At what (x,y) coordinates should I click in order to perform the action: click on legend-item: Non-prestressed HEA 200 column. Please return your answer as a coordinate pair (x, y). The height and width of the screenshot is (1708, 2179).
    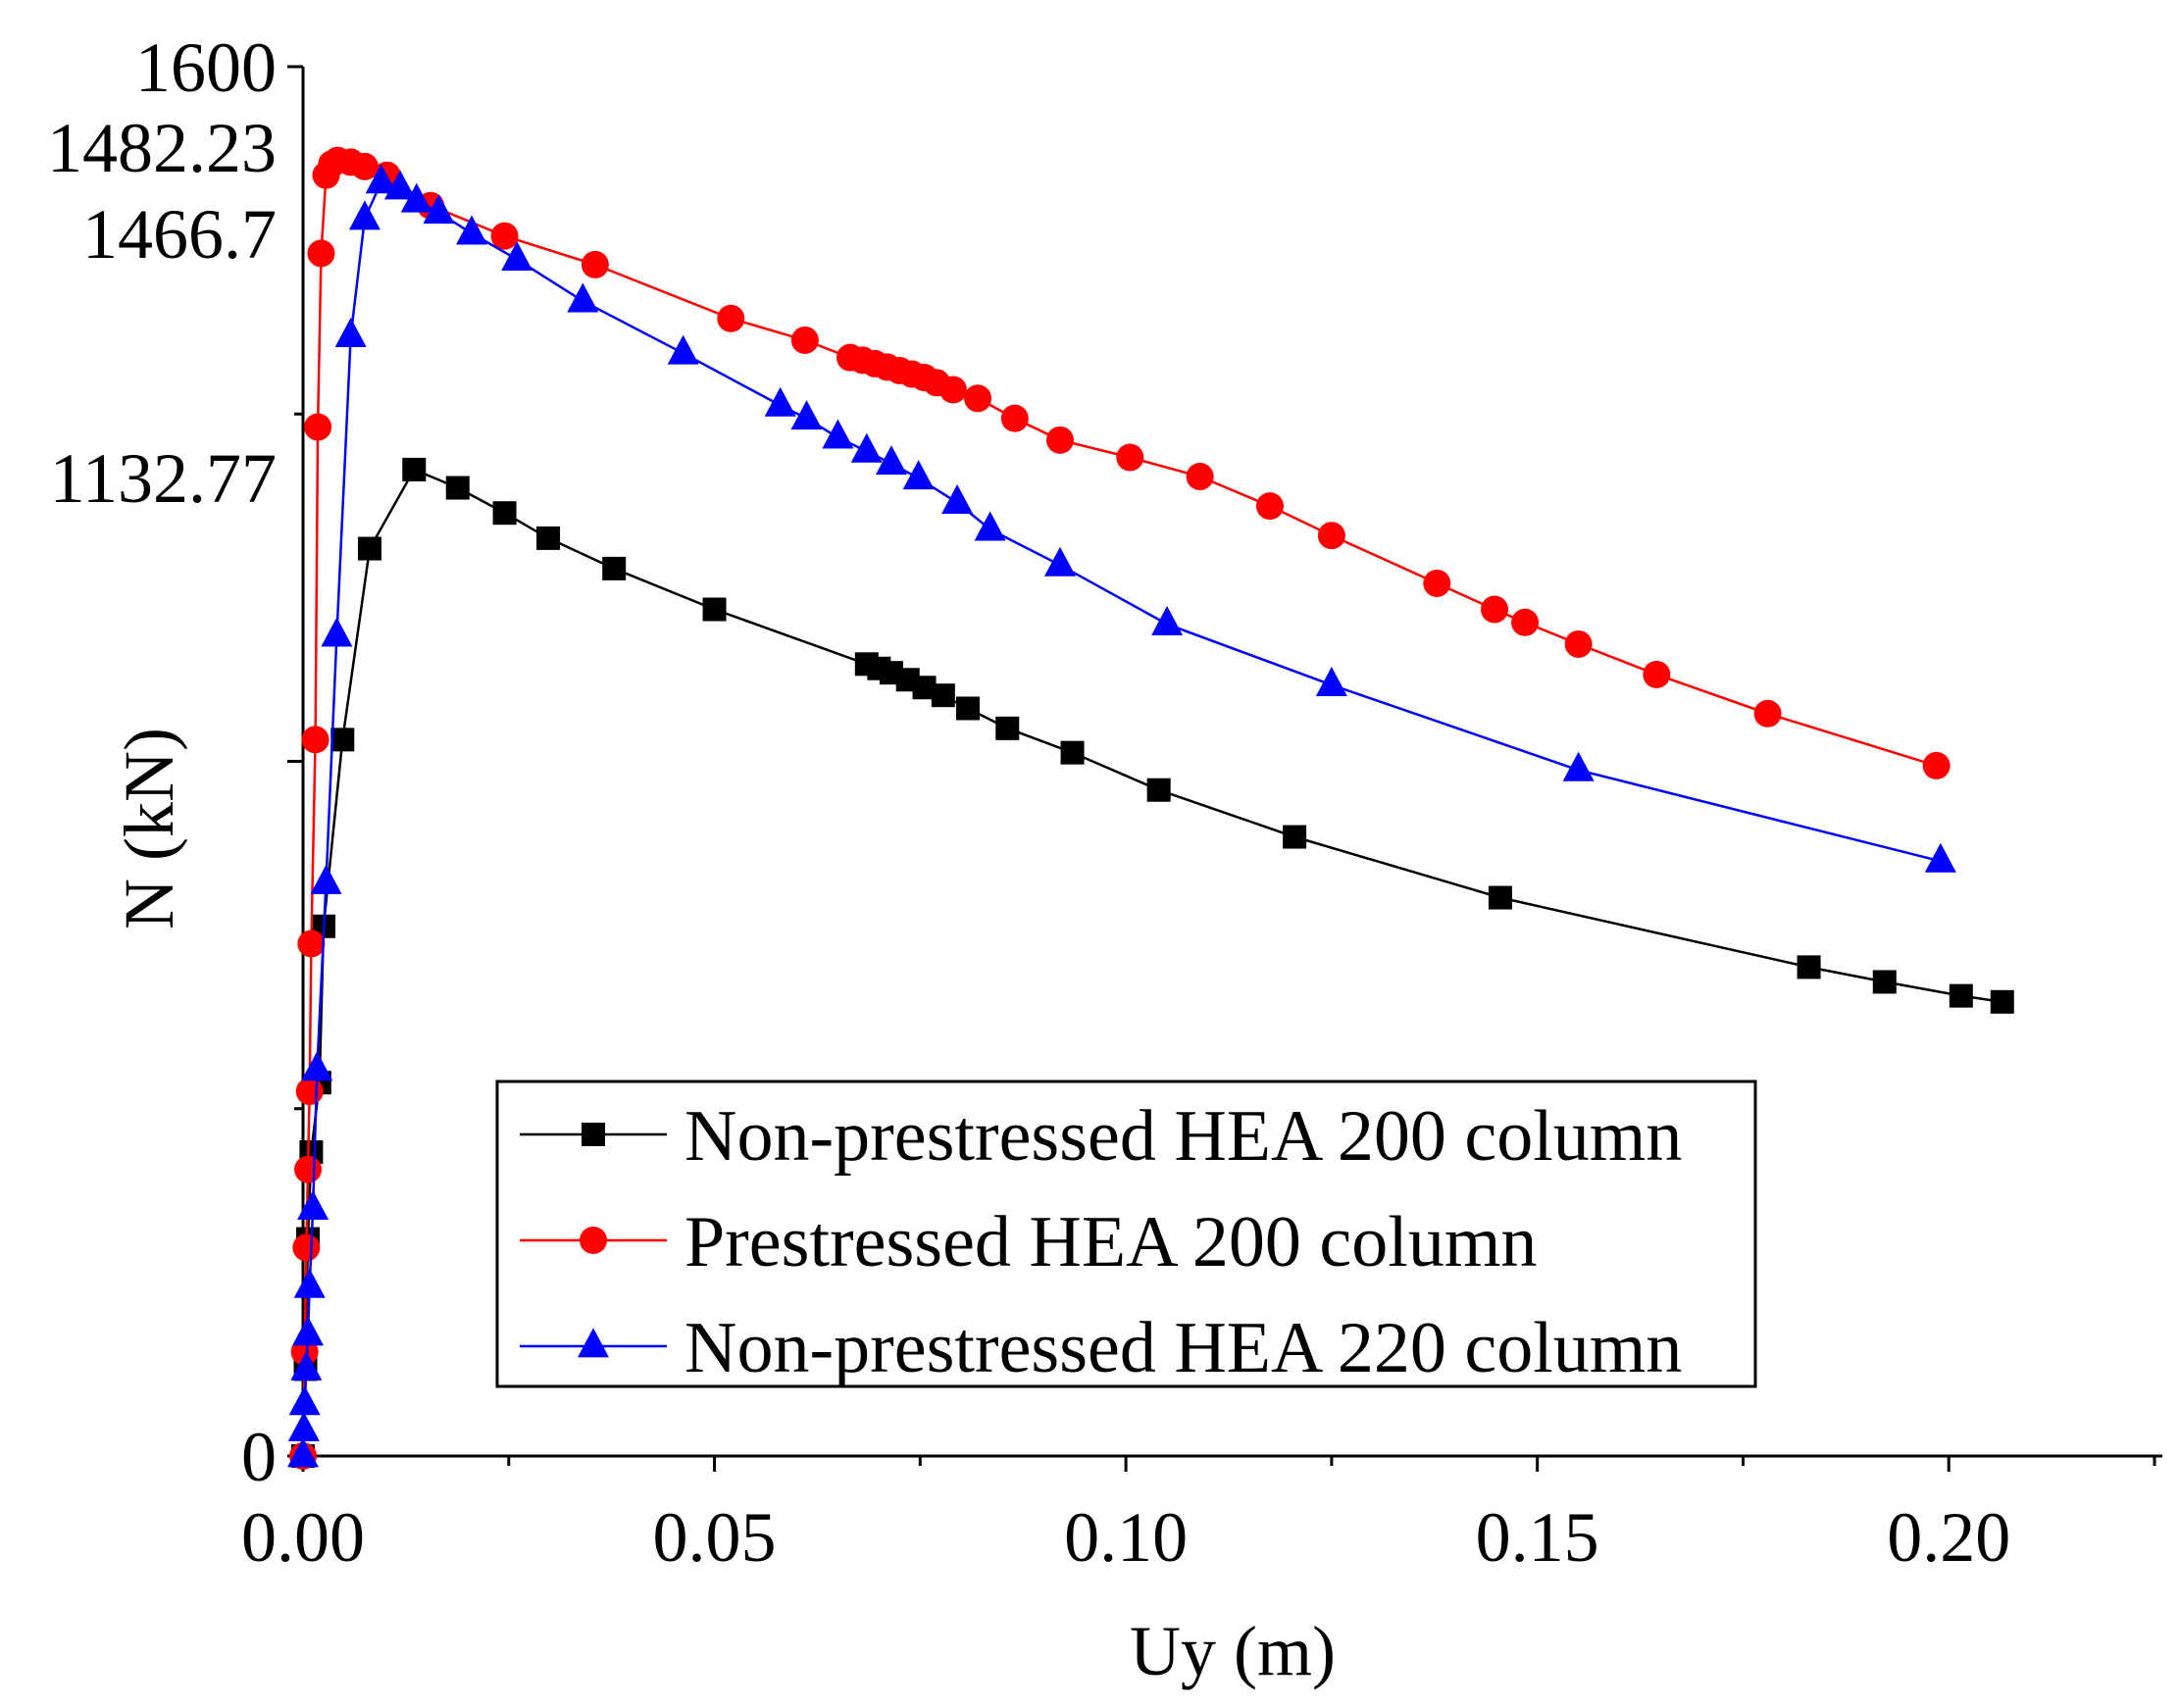
    Looking at the image, I should click on (1101, 1136).